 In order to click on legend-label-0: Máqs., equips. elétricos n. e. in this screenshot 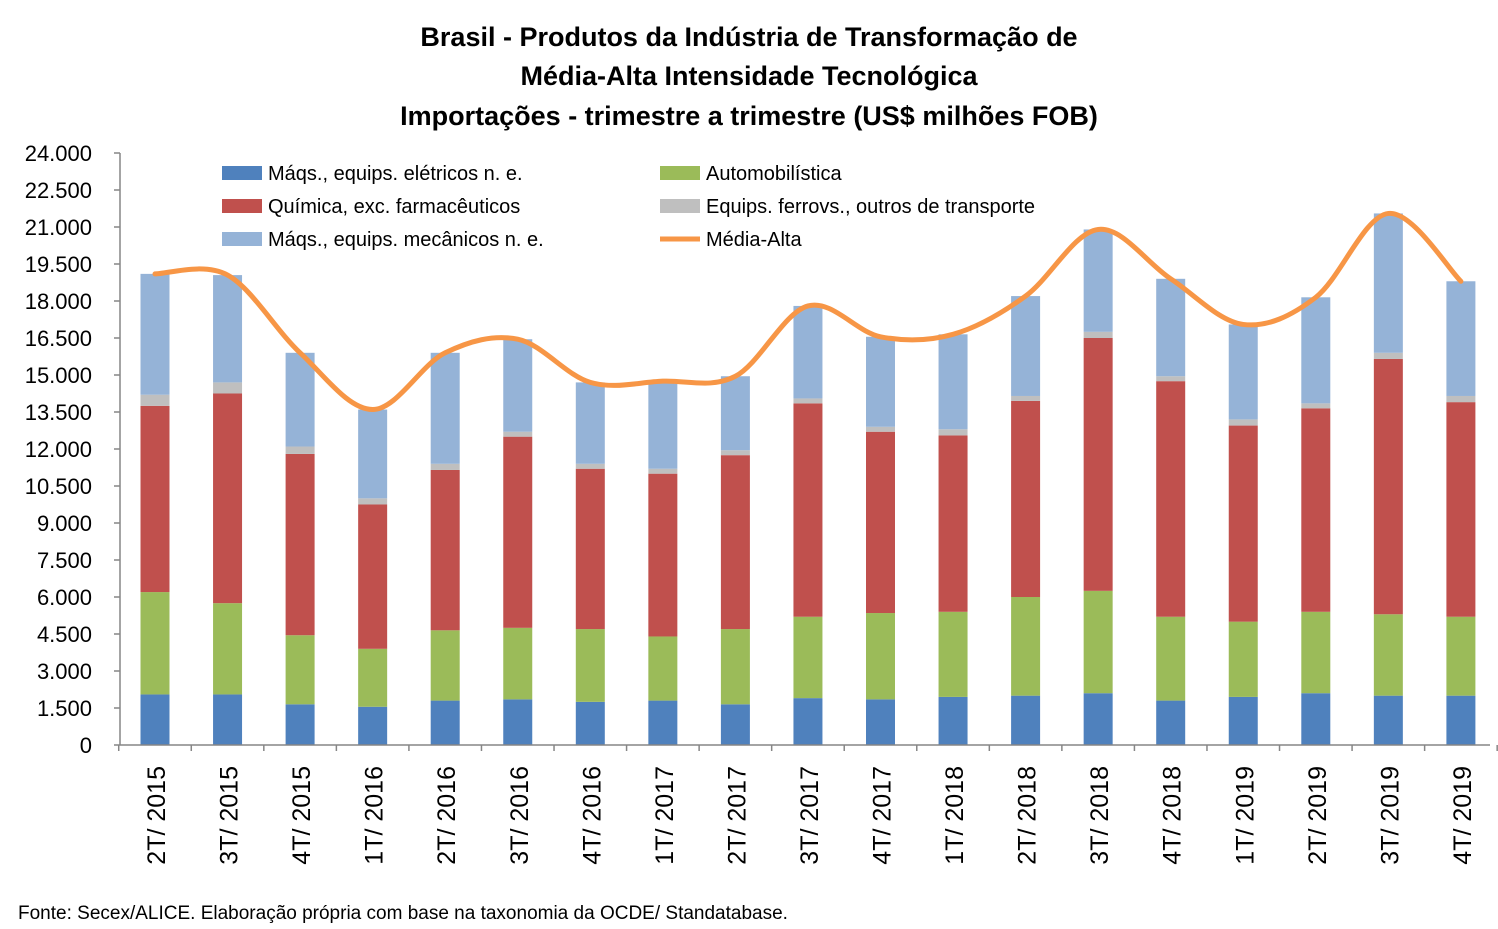, I will do `click(395, 174)`.